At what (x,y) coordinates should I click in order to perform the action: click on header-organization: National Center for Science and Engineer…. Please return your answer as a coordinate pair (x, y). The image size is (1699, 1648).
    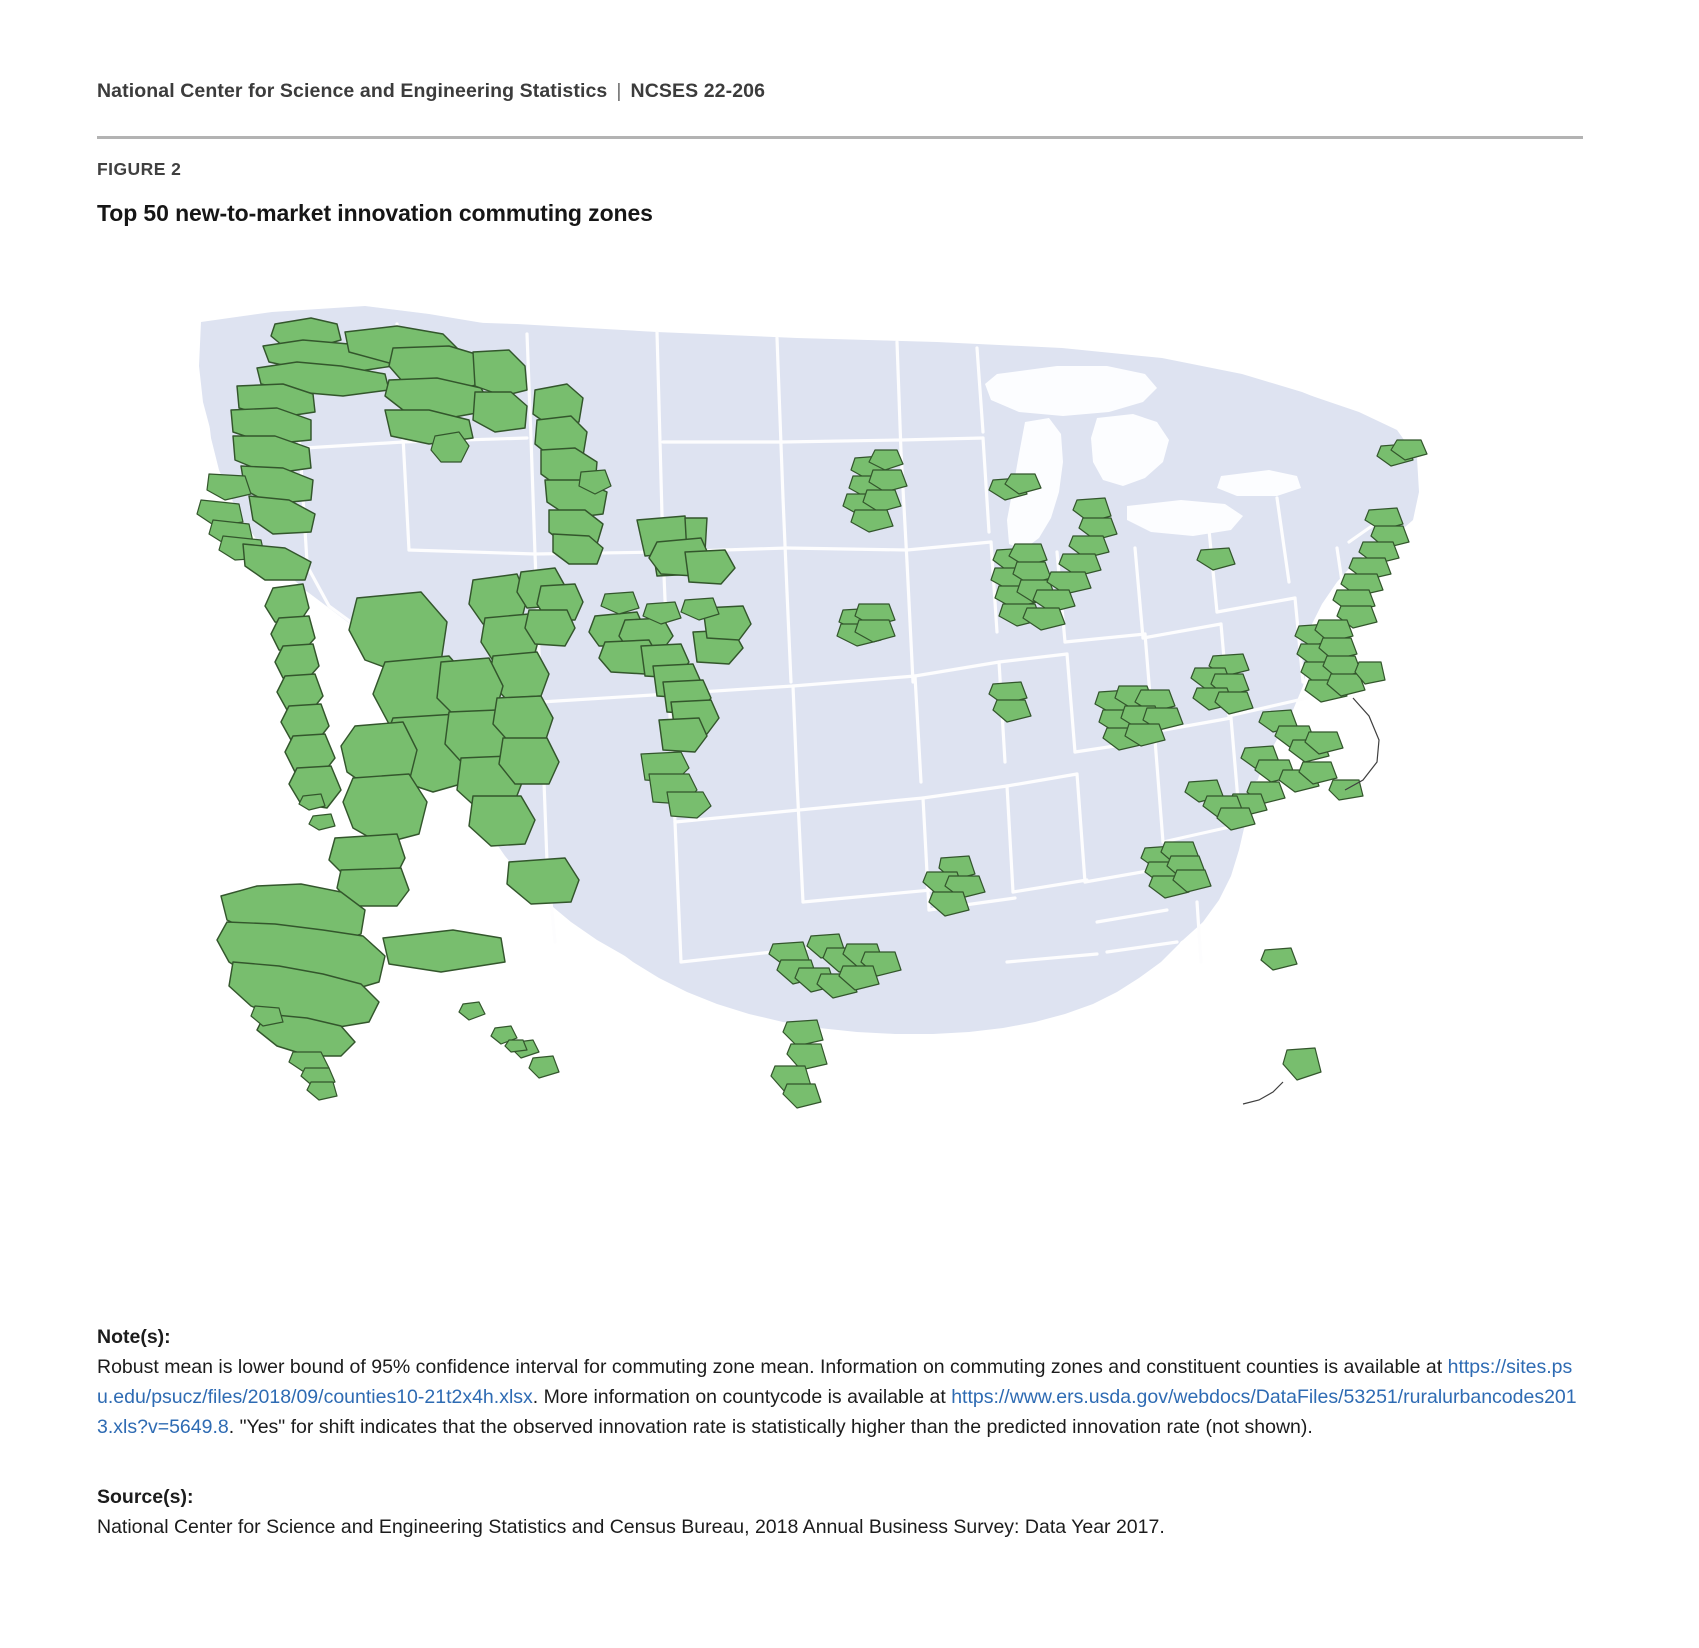
    Looking at the image, I should click on (352, 91).